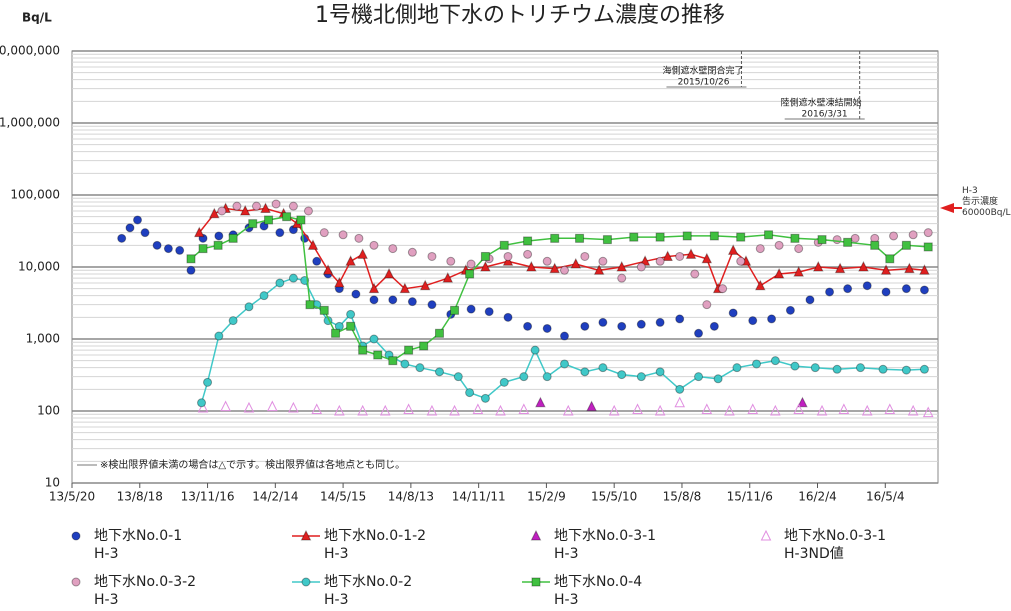 This screenshot has width=1011, height=611. I want to click on x-tick-label: 15/8/8, so click(682, 497).